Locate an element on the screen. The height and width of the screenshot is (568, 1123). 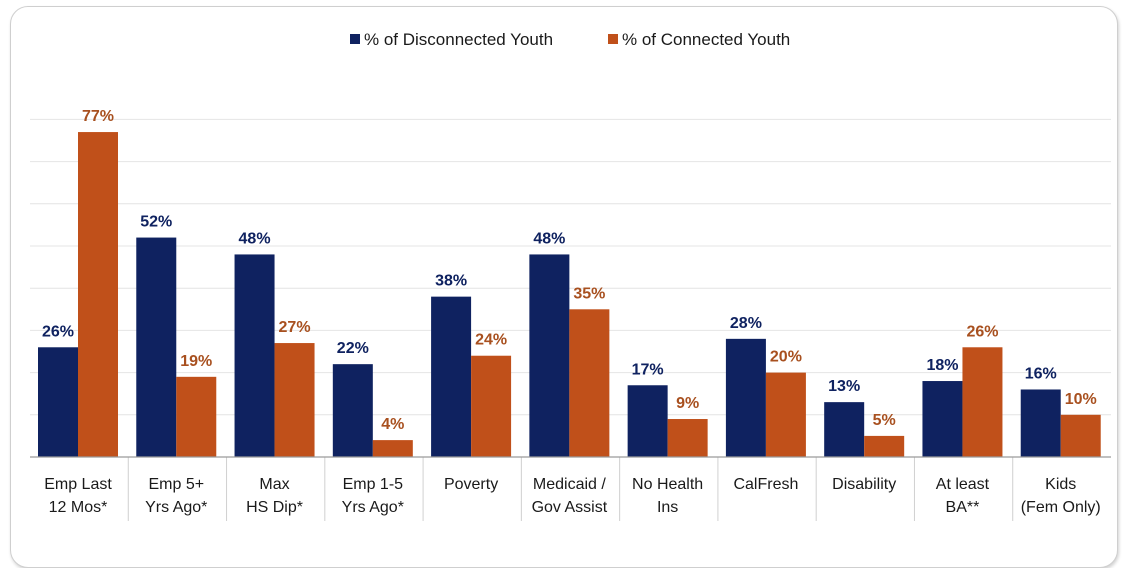
category-label: Emp Last is located at coordinates (78, 484).